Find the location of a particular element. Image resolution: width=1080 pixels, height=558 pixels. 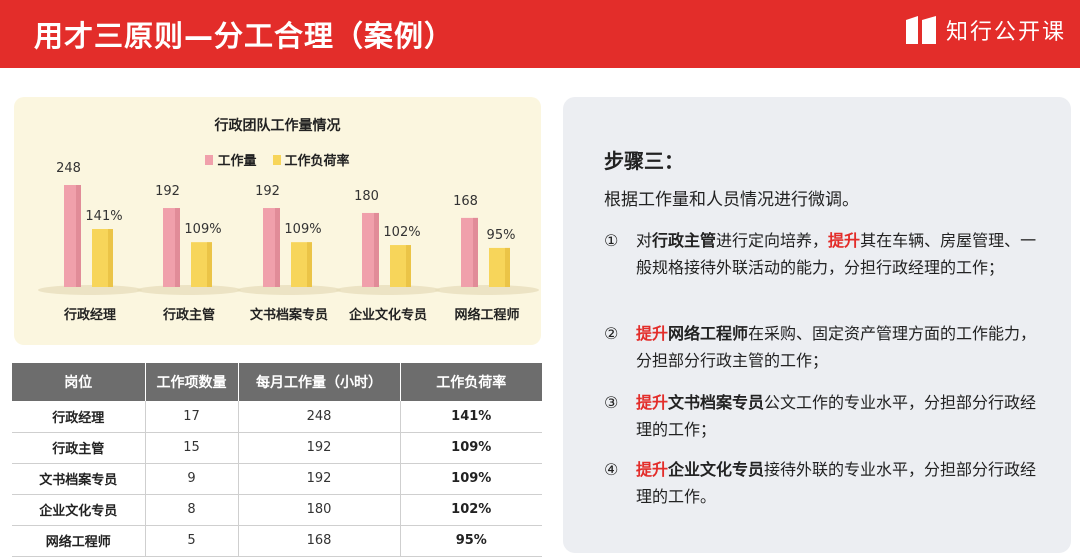

chart-title: 行政团队工作量情况 is located at coordinates (277, 126).